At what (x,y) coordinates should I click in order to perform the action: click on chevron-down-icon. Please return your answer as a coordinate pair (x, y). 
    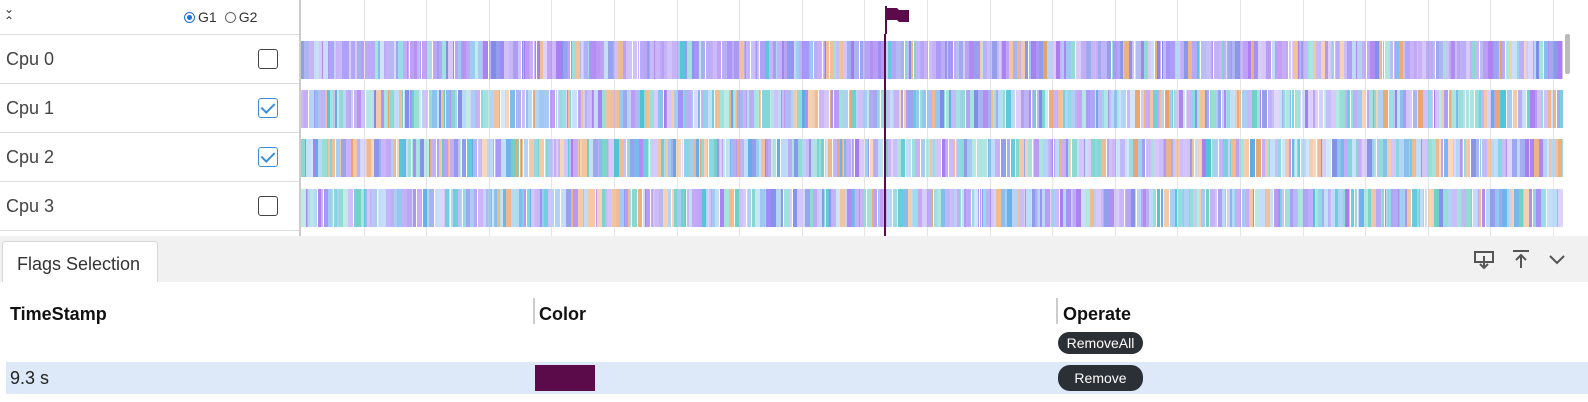
    Looking at the image, I should click on (1557, 259).